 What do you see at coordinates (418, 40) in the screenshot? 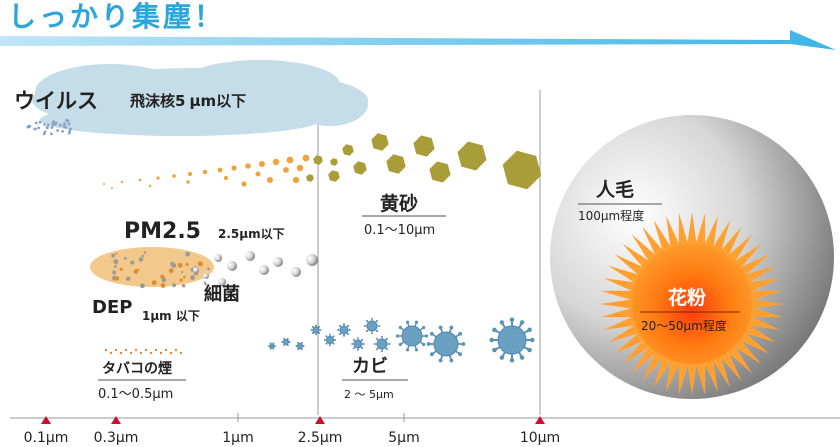
I see `size-arrow` at bounding box center [418, 40].